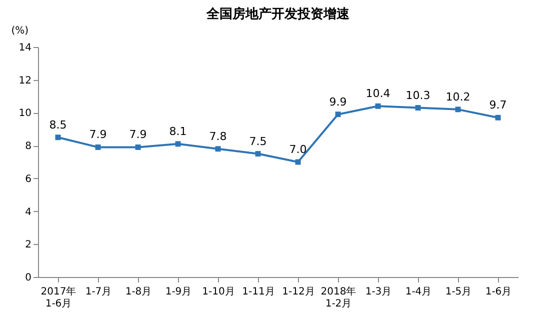 The image size is (558, 331). Describe the element at coordinates (218, 292) in the screenshot. I see `x-tick-label: 1-10月` at that location.